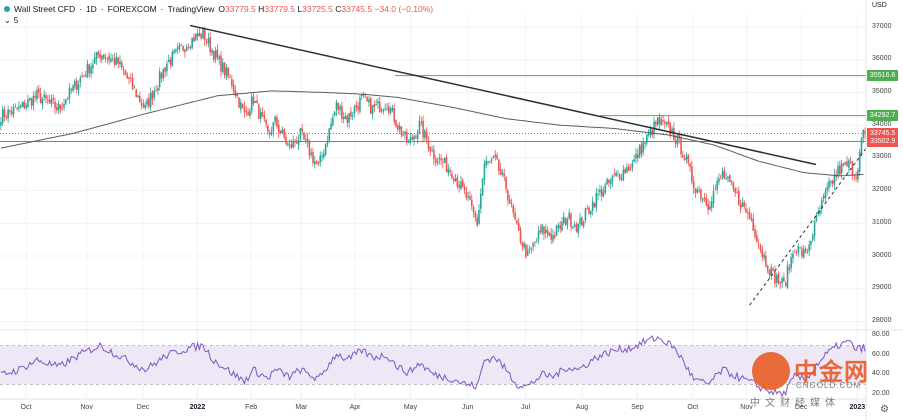 The width and height of the screenshot is (903, 420). What do you see at coordinates (91, 9) in the screenshot?
I see `interval: 1D` at bounding box center [91, 9].